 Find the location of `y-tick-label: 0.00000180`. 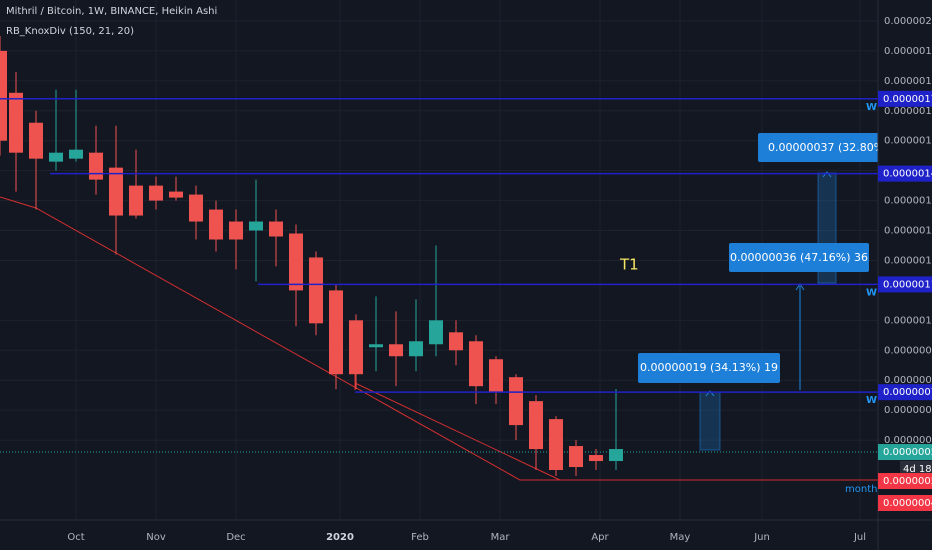

y-tick-label: 0.00000180 is located at coordinates (908, 81).